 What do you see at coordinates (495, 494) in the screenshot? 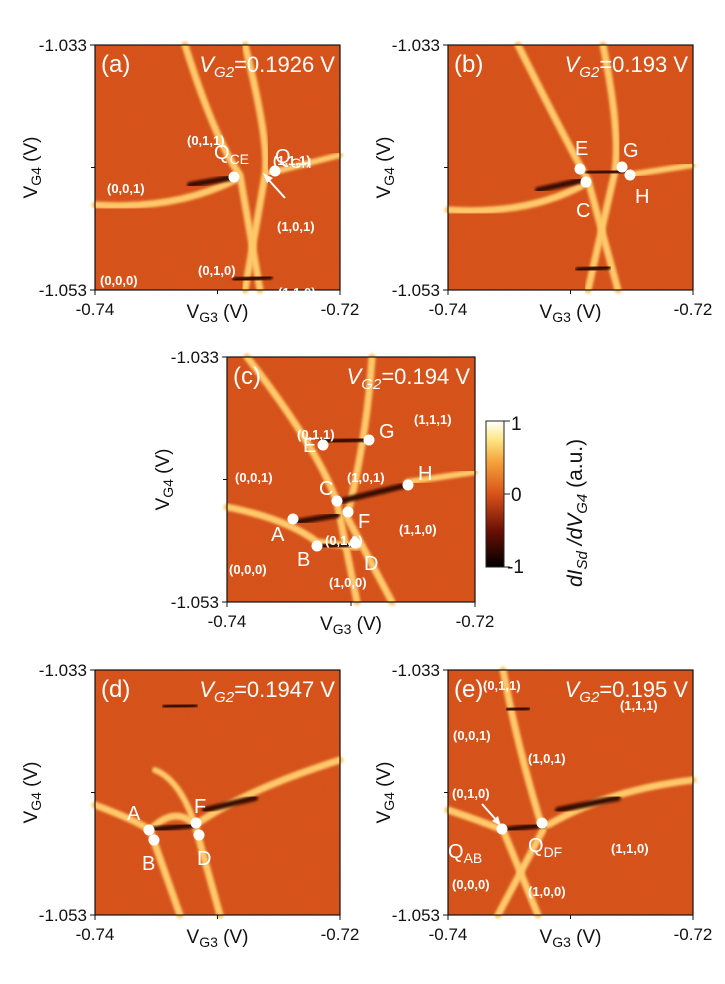
I see `colorbar-gradient` at bounding box center [495, 494].